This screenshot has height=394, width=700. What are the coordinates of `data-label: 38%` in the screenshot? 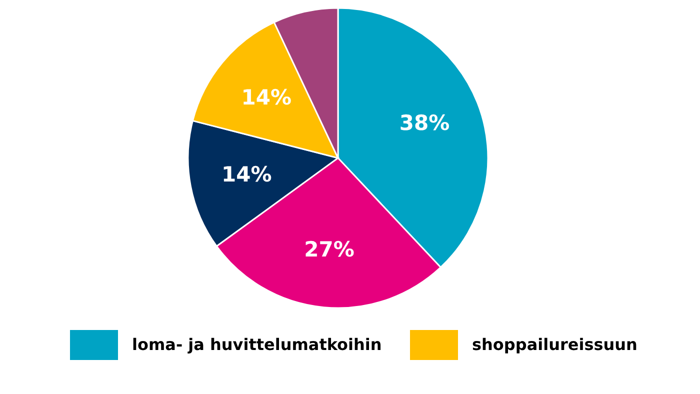 It's located at (424, 122).